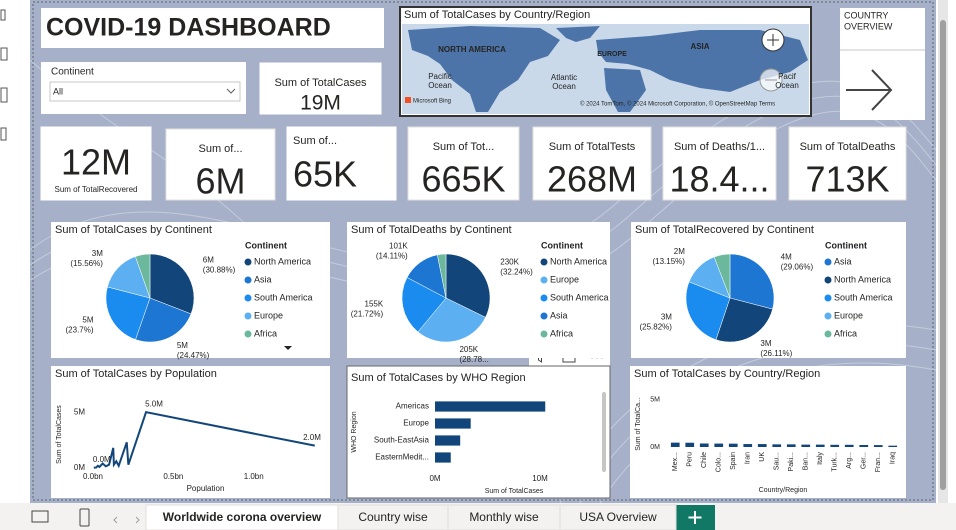 This screenshot has width=956, height=530. What do you see at coordinates (374, 303) in the screenshot?
I see `pie-value-label: 155K` at bounding box center [374, 303].